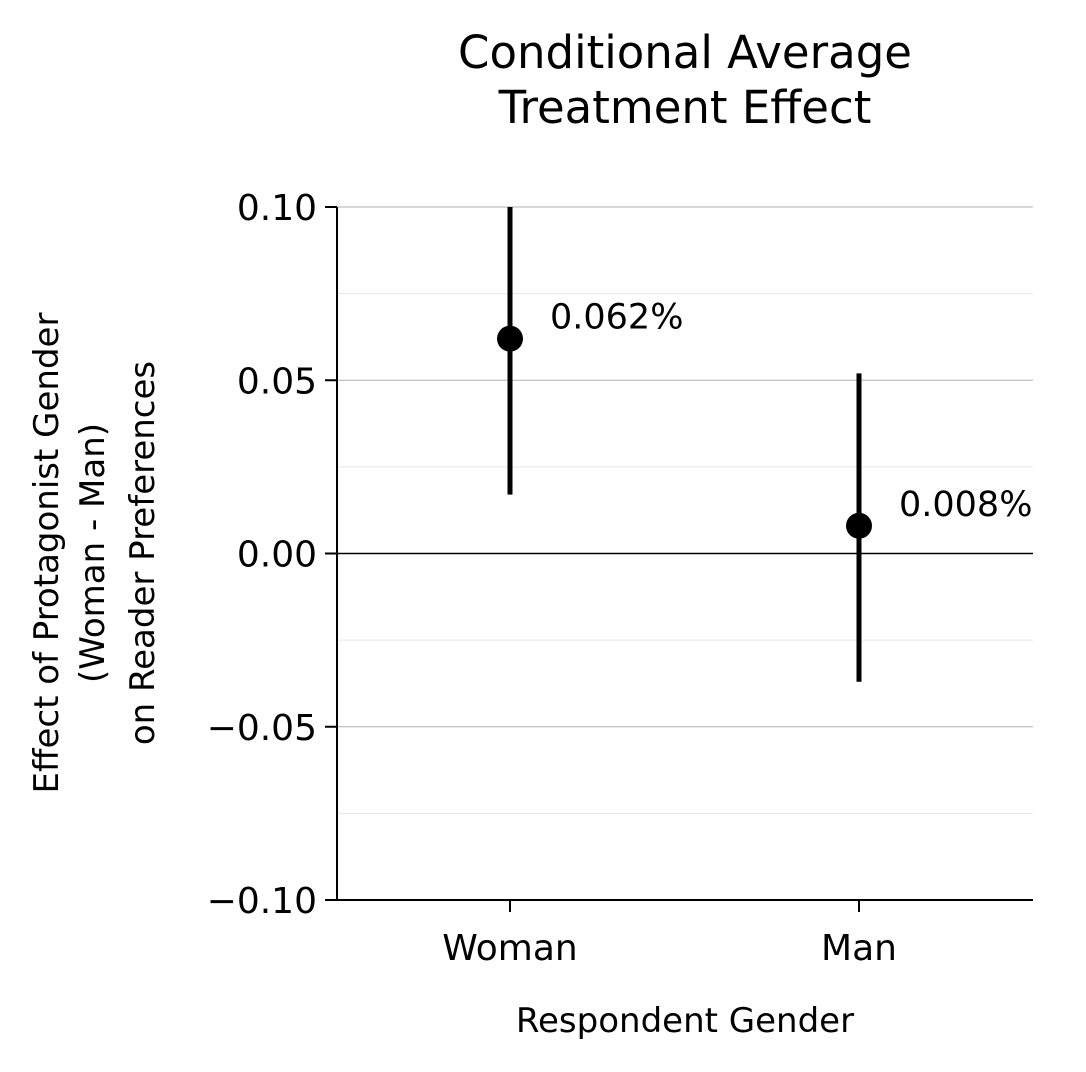  What do you see at coordinates (277, 555) in the screenshot?
I see `y-tick-label: 0.00` at bounding box center [277, 555].